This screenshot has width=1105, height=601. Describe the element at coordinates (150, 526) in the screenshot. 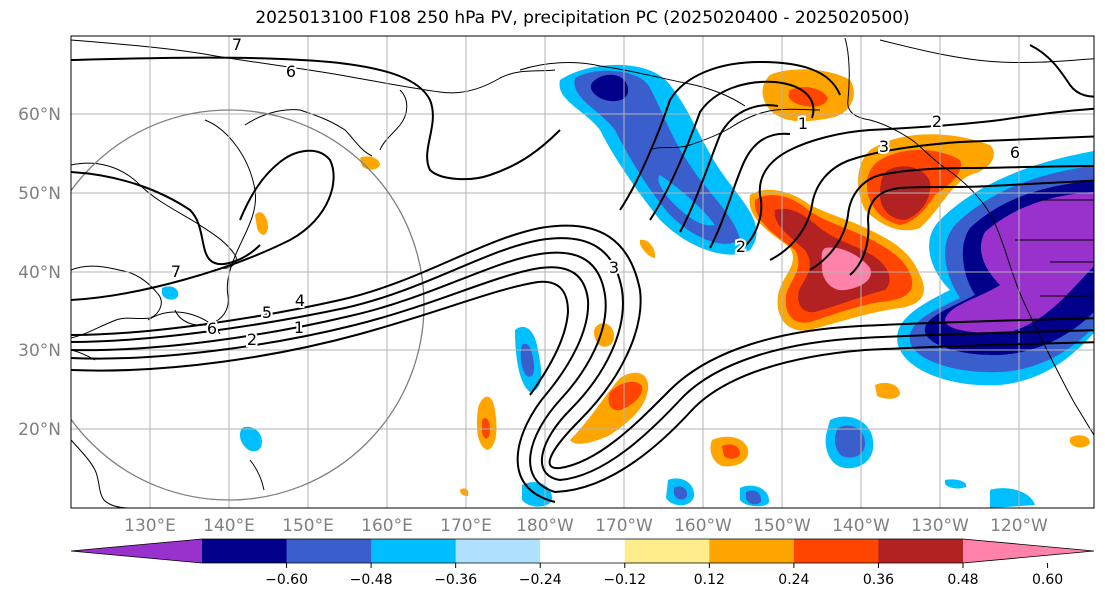

I see `lon-label: 130°E` at that location.